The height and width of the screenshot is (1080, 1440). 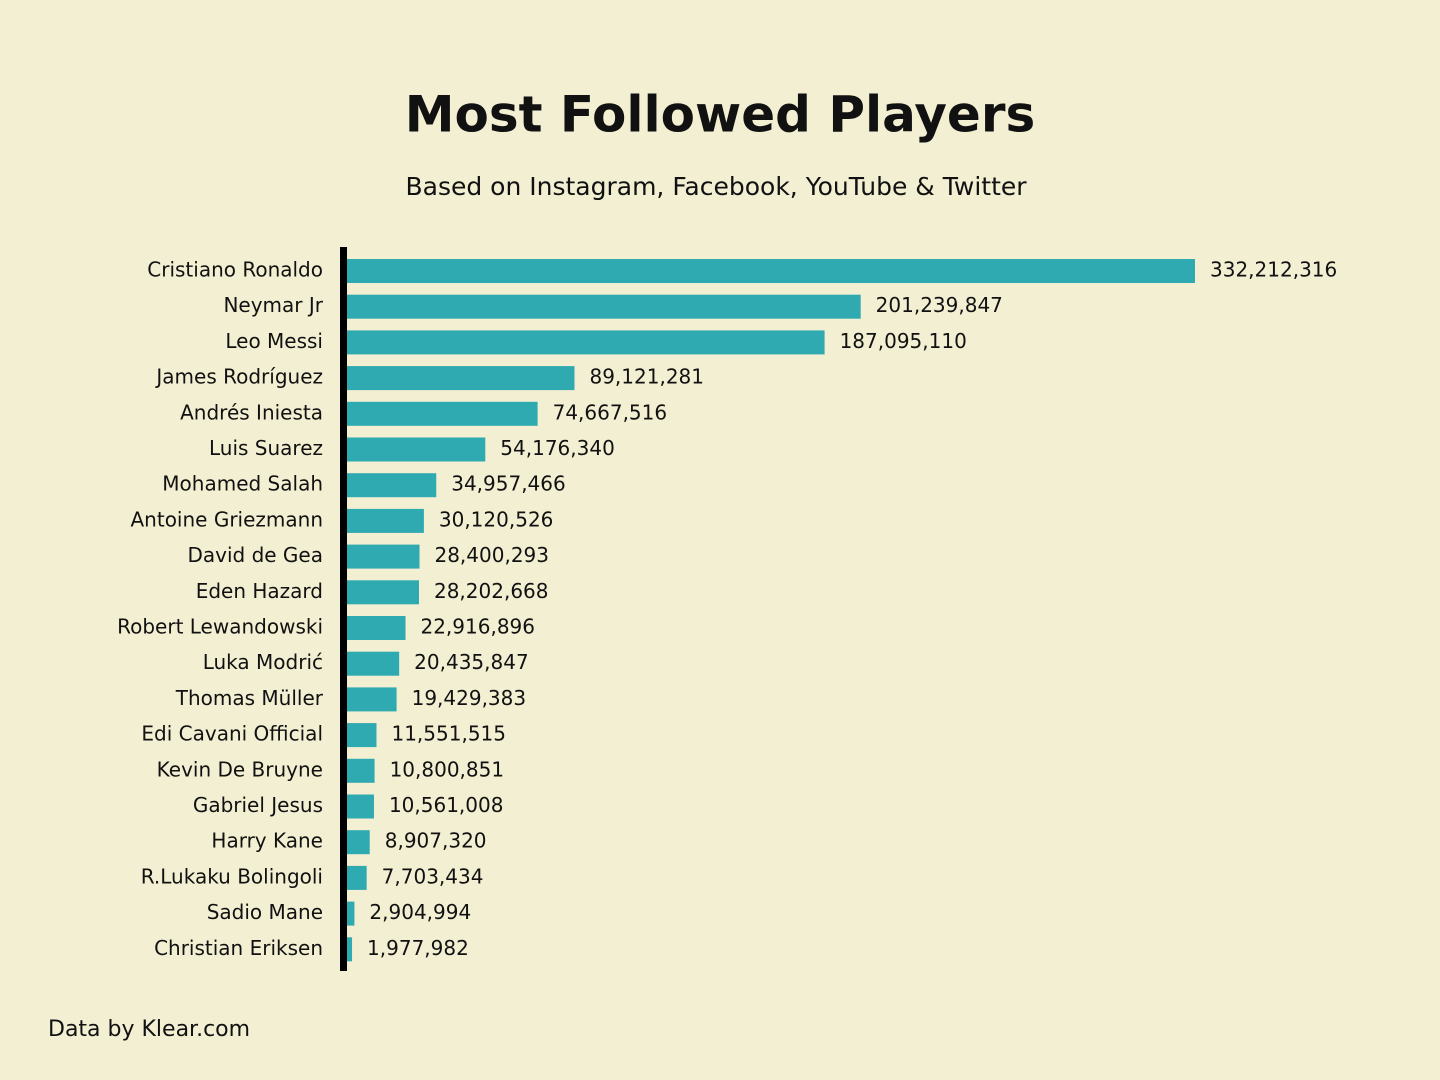 What do you see at coordinates (274, 341) in the screenshot?
I see `category-label: Leo Messi` at bounding box center [274, 341].